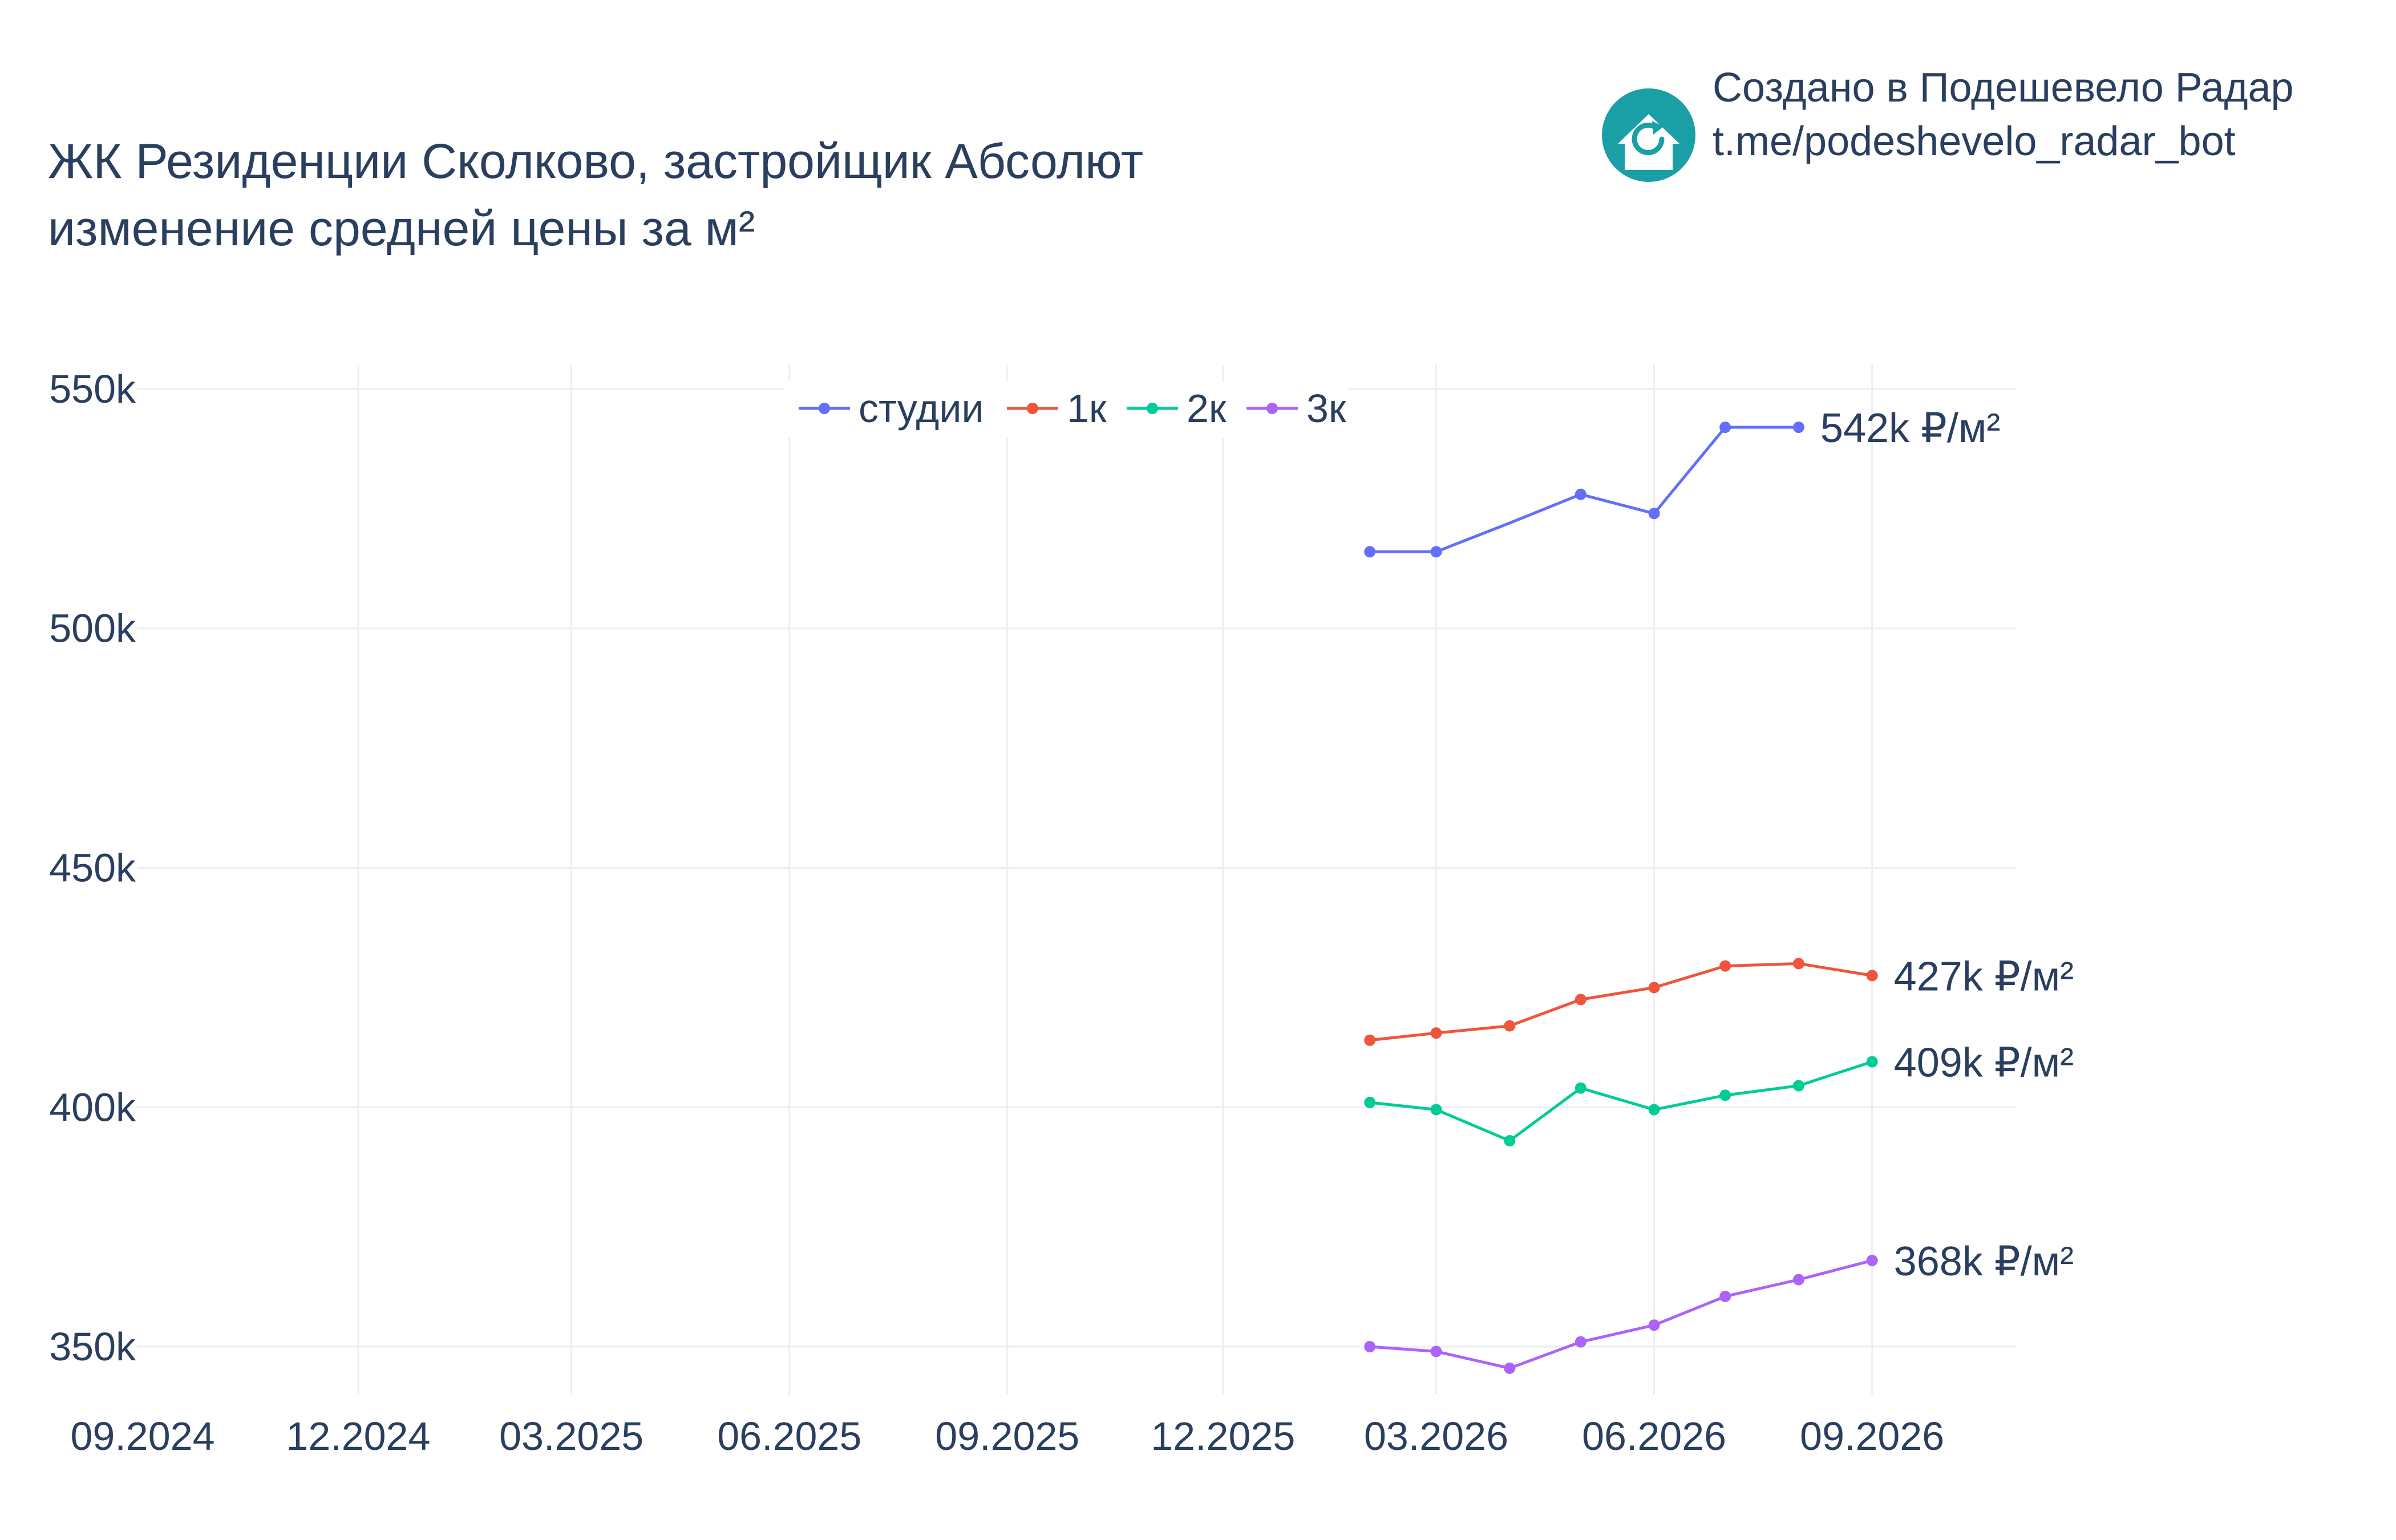 The width and height of the screenshot is (2396, 1540). Describe the element at coordinates (1648, 135) in the screenshot. I see `house-refresh-icon` at that location.